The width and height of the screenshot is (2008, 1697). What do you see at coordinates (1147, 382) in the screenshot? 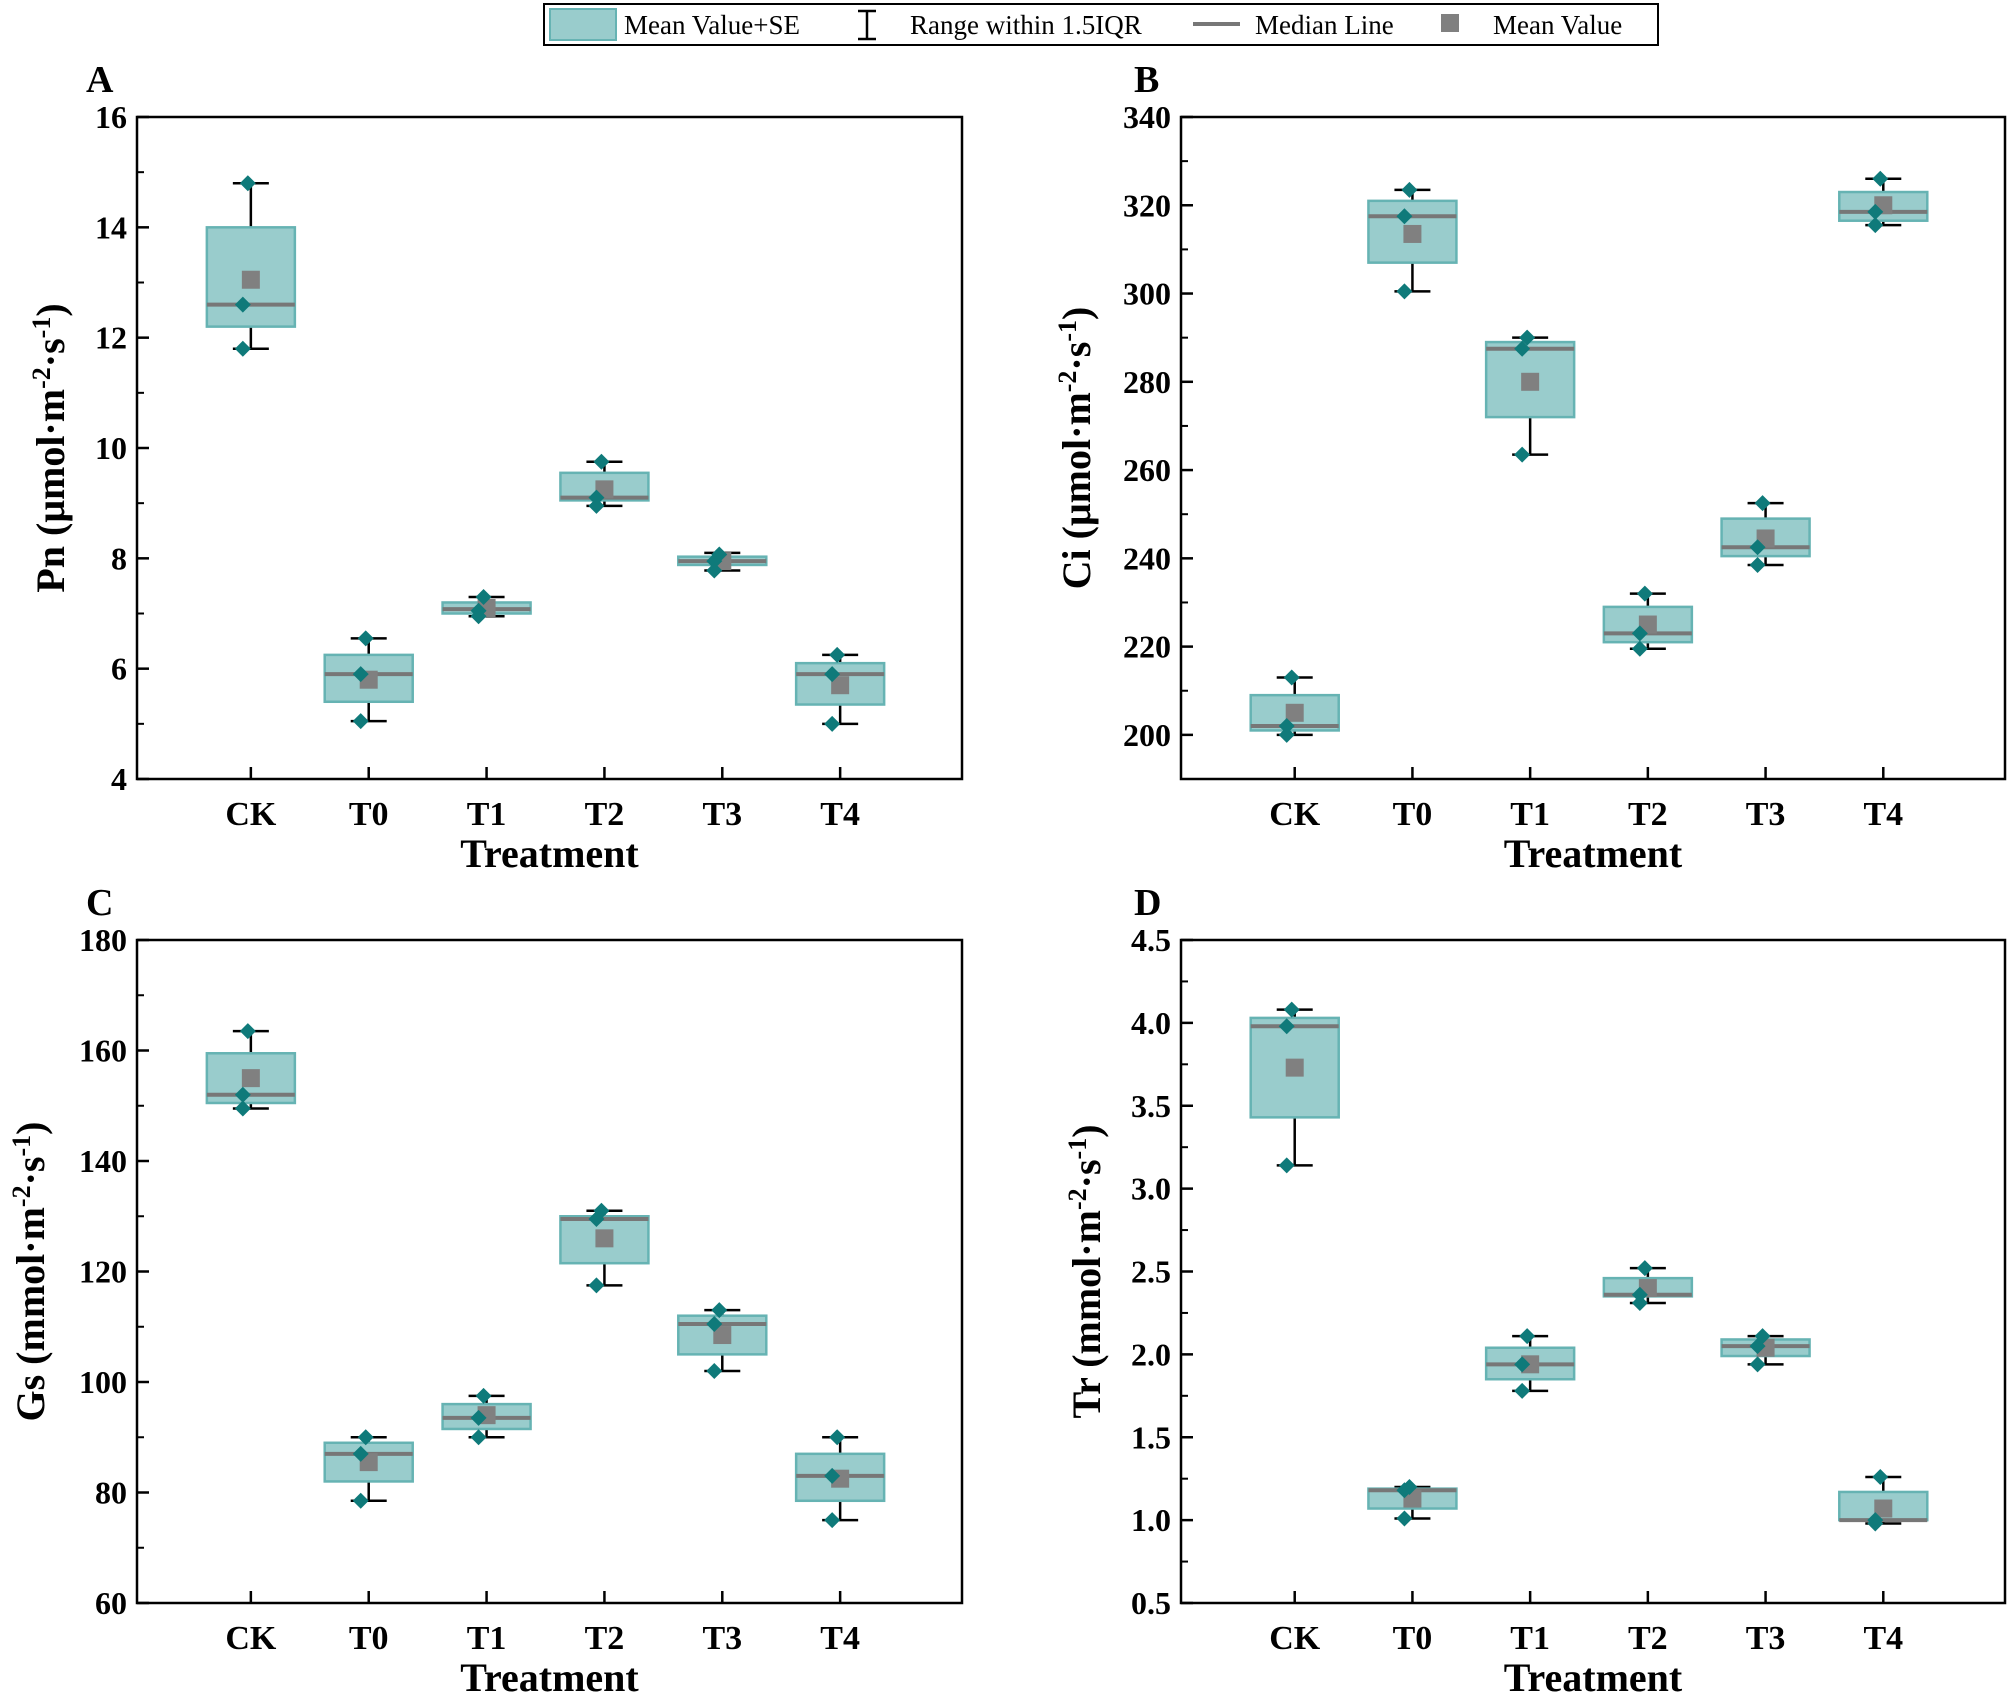
I see `panel-b-ytick-label: 280` at bounding box center [1147, 382].